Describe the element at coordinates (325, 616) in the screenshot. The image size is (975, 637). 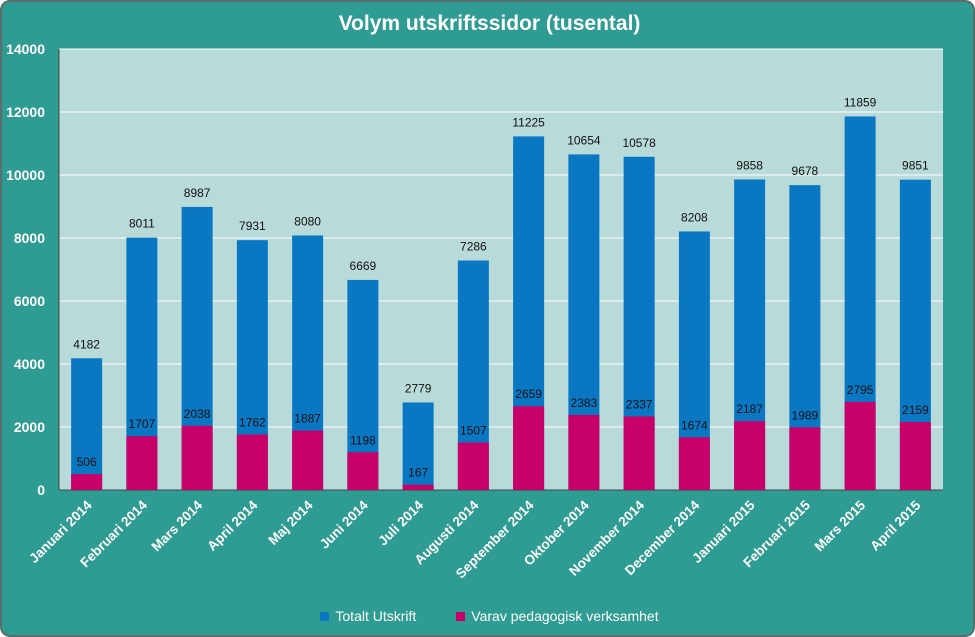
I see `legend-swatch-total` at that location.